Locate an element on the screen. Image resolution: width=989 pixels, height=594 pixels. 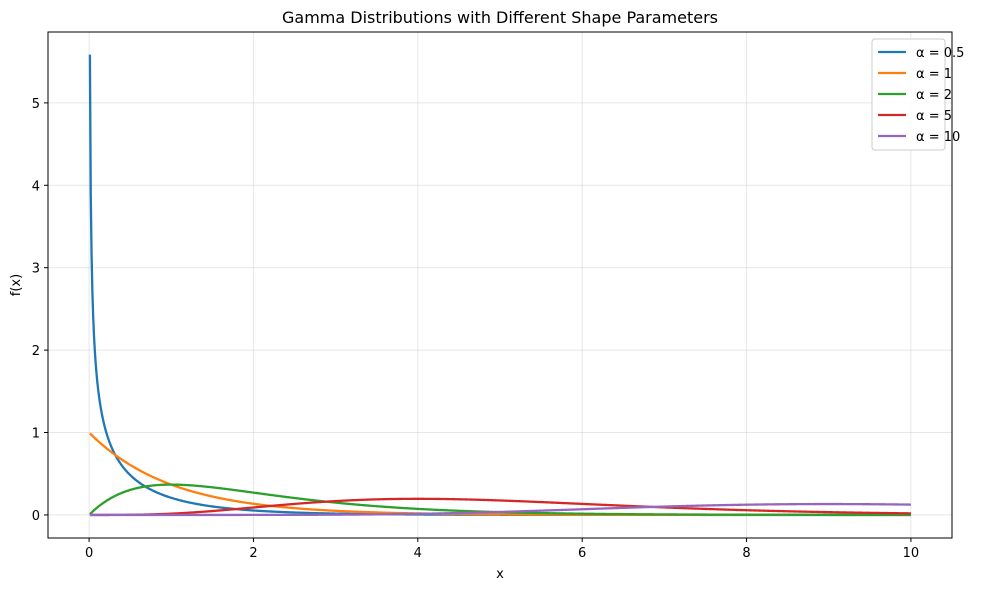
y-axis-label: f(x) is located at coordinates (16, 285).